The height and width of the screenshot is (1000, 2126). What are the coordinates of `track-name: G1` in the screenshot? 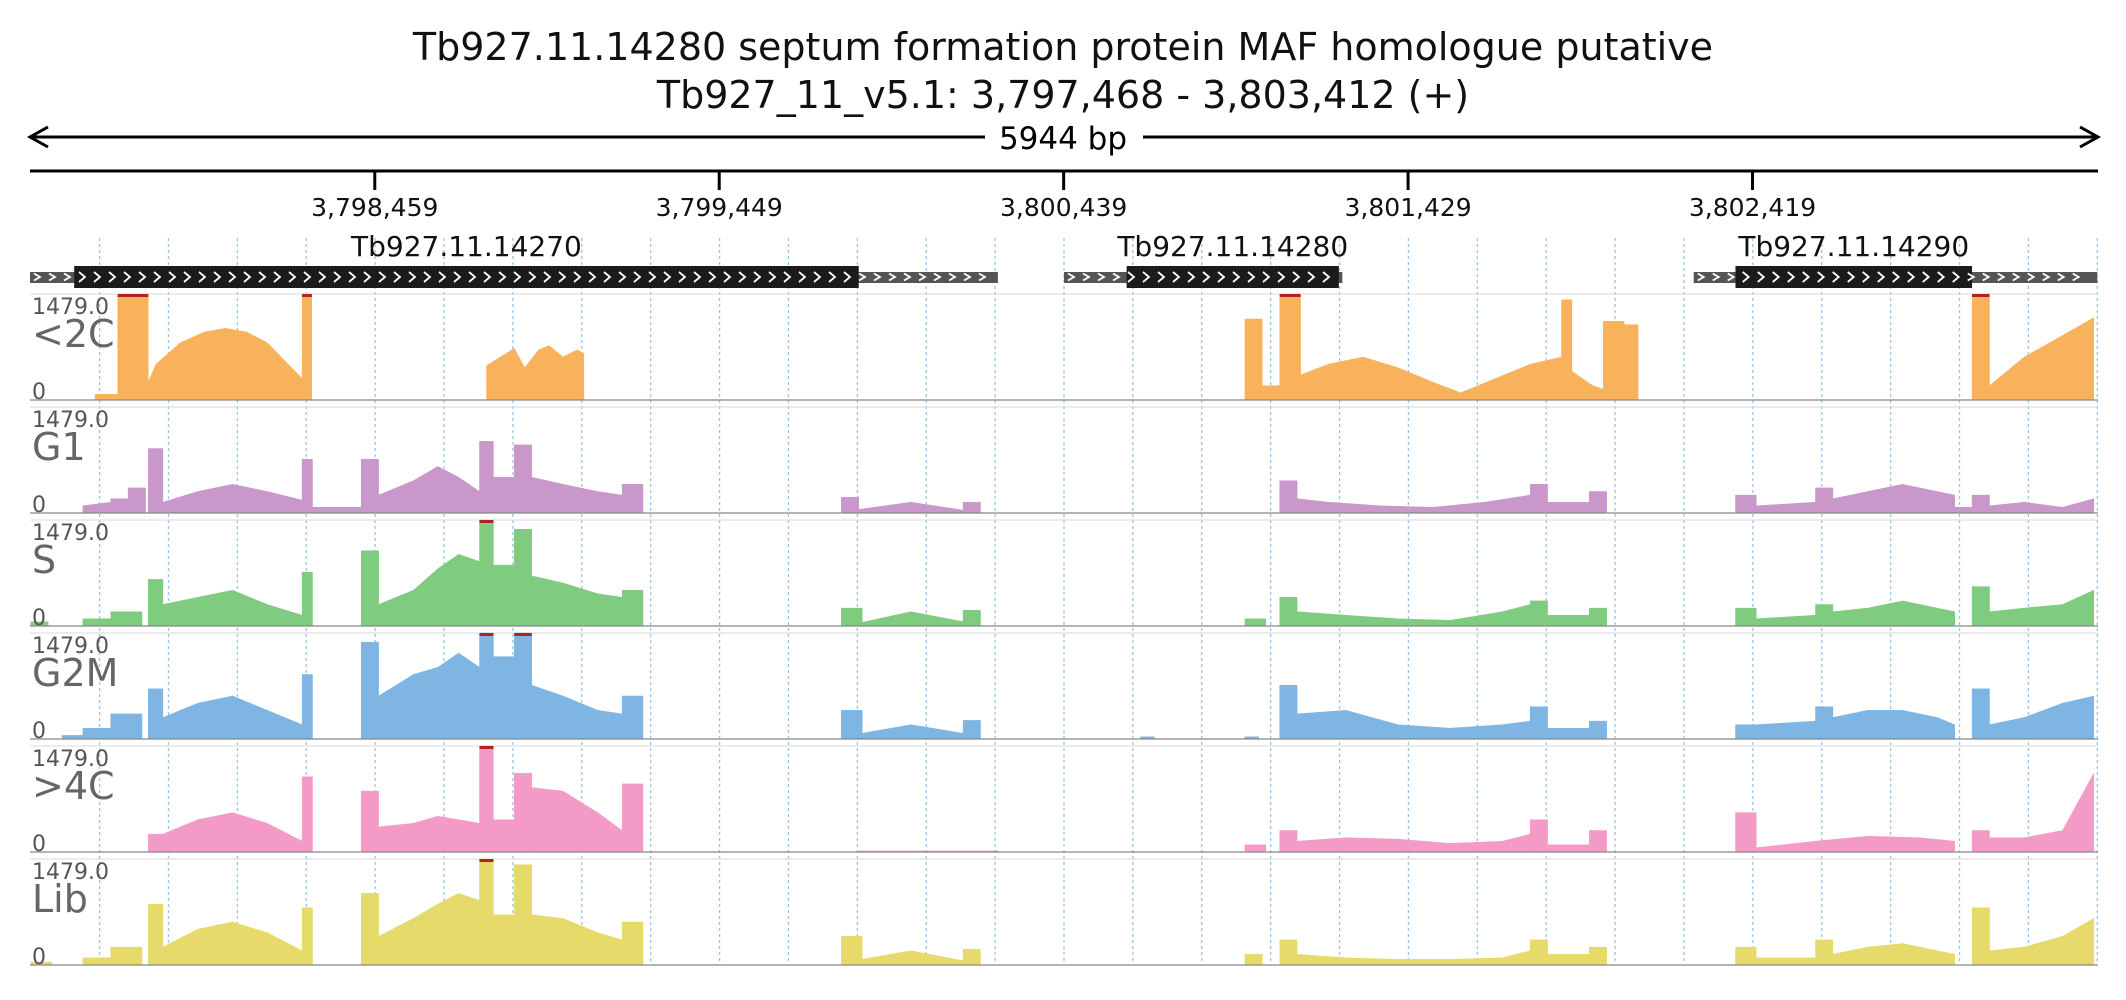 It's located at (59, 447).